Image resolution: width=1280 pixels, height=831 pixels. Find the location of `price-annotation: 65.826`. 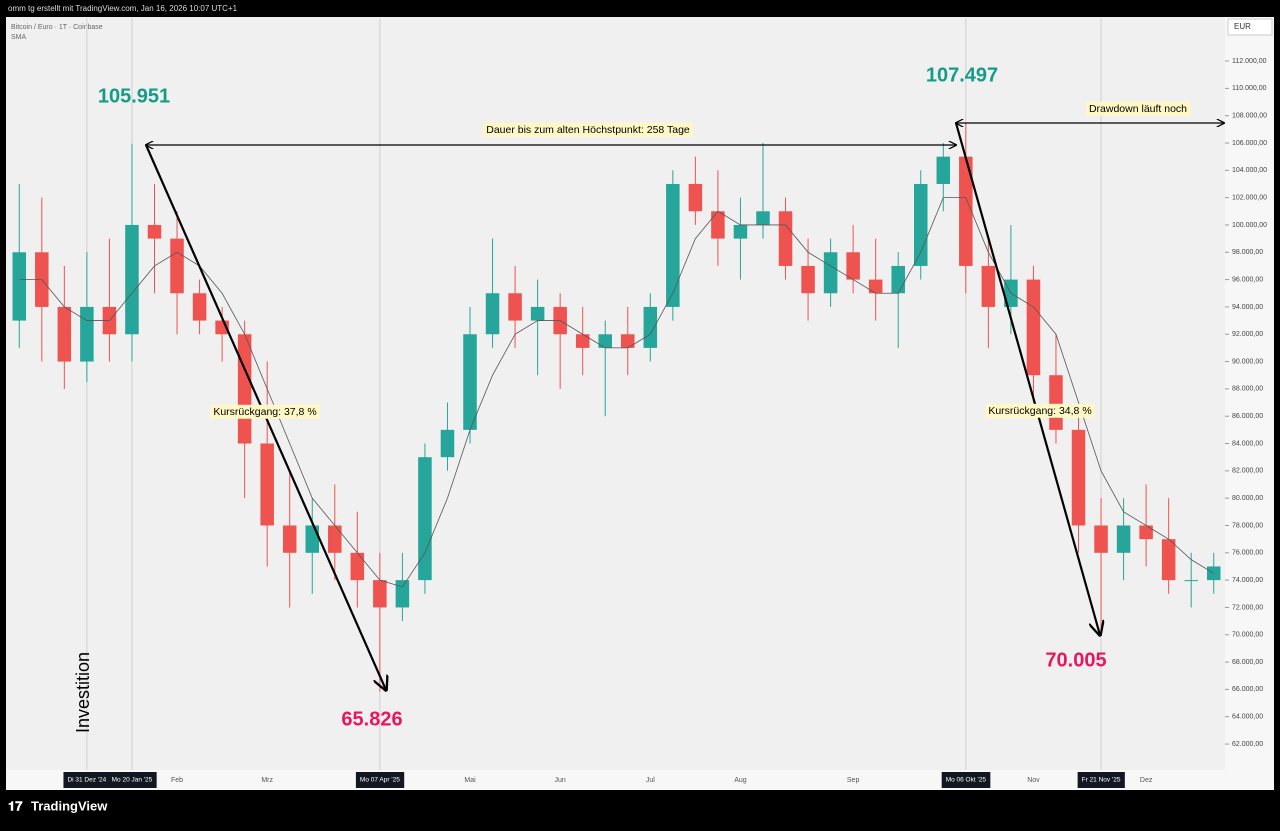

price-annotation: 65.826 is located at coordinates (371, 719).